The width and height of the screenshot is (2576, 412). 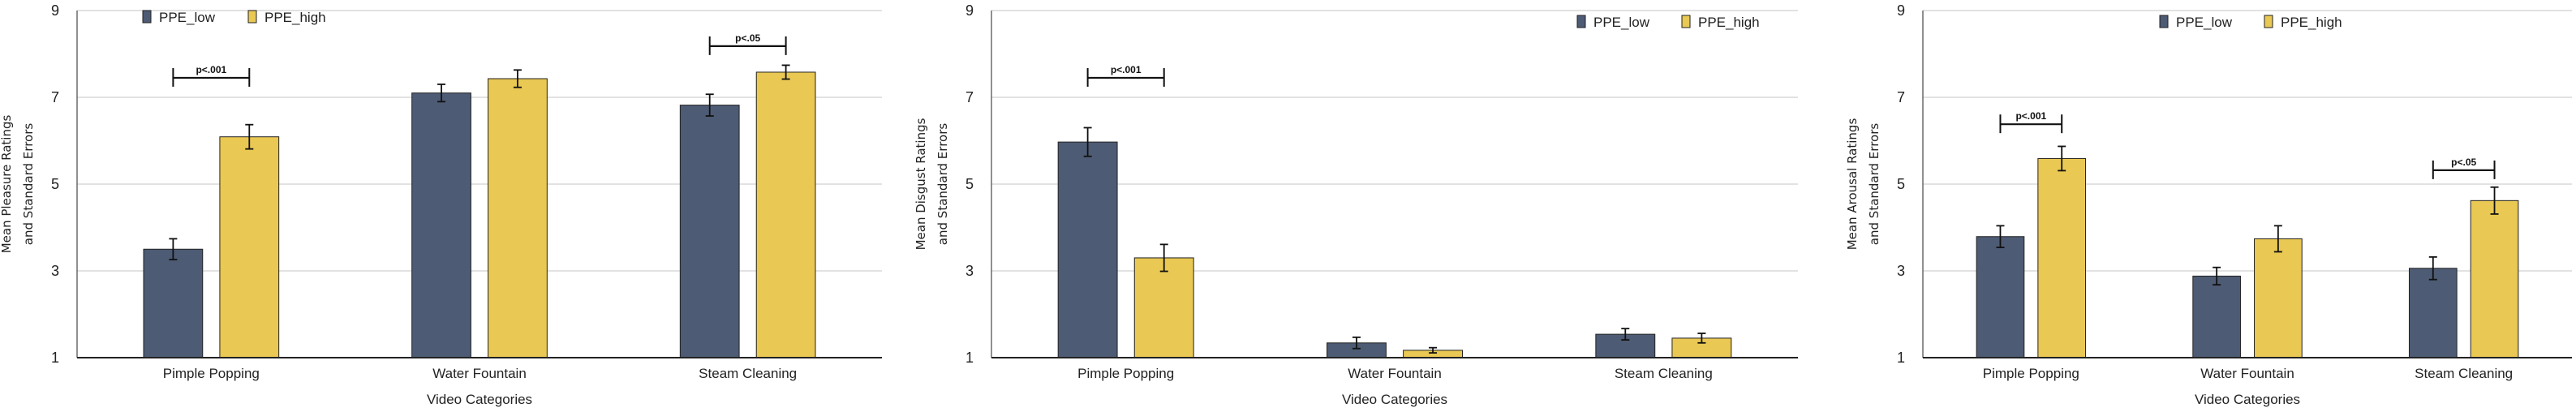 What do you see at coordinates (921, 184) in the screenshot?
I see `y-axis-title: Mean Disgust Ratings` at bounding box center [921, 184].